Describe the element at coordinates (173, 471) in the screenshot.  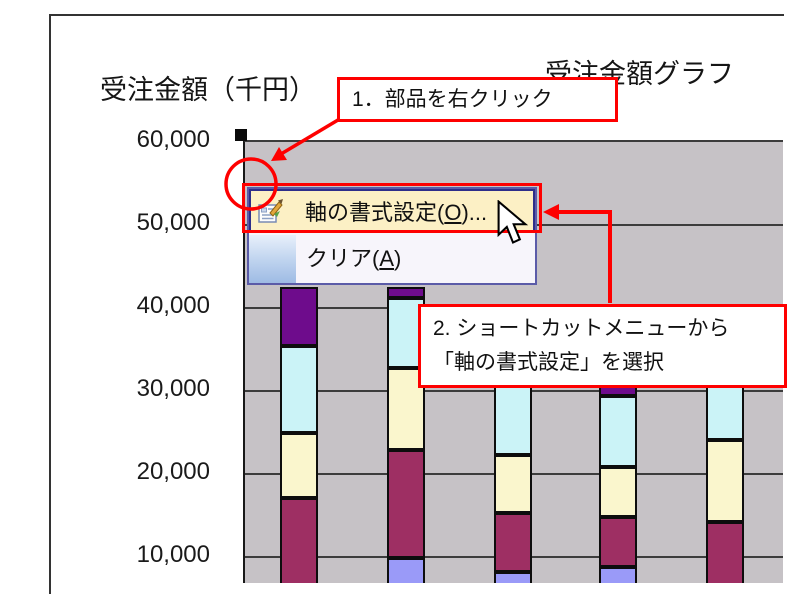
I see `y-axis-label: 20,000` at that location.